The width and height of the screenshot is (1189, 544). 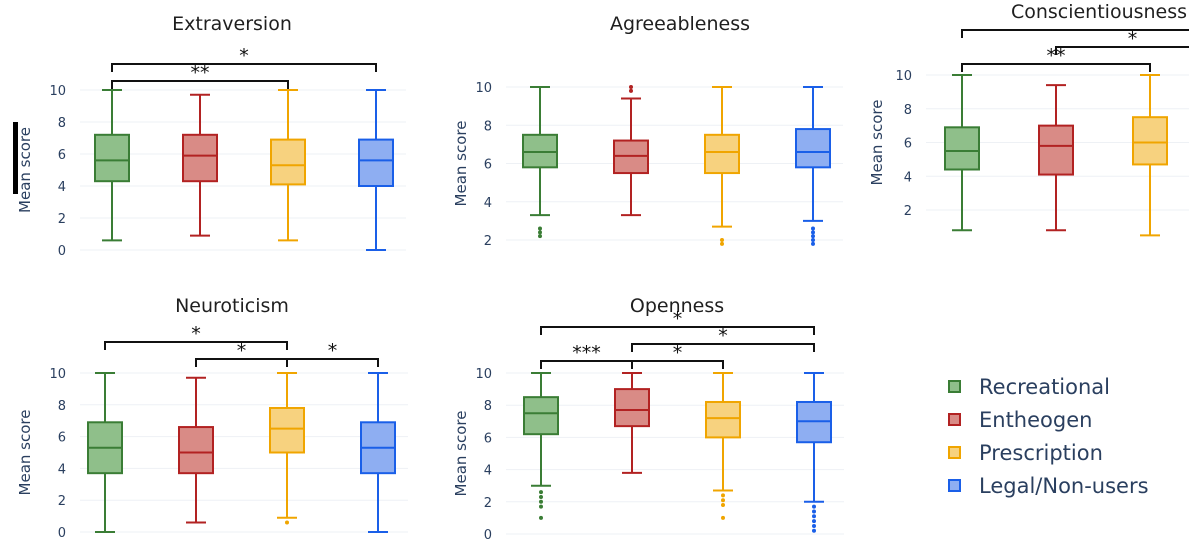 I want to click on chart-panel-agreeableness: 2 4 6 8 10 Mean score Agreeableness, so click(x=647, y=131).